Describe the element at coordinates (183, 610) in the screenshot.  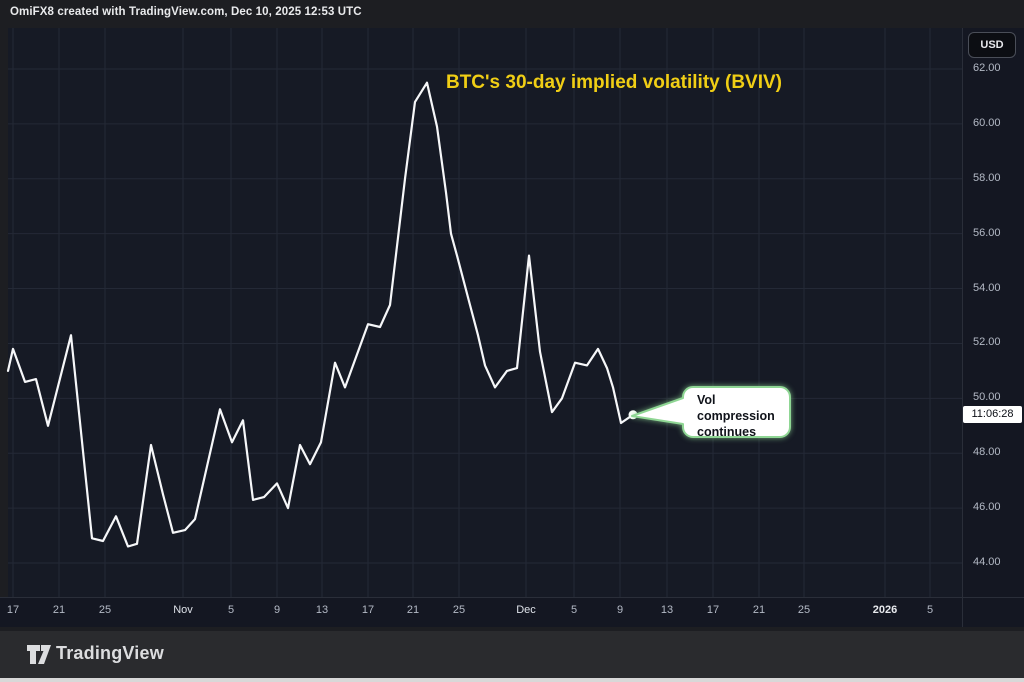
I see `time-tick-label: Nov` at that location.